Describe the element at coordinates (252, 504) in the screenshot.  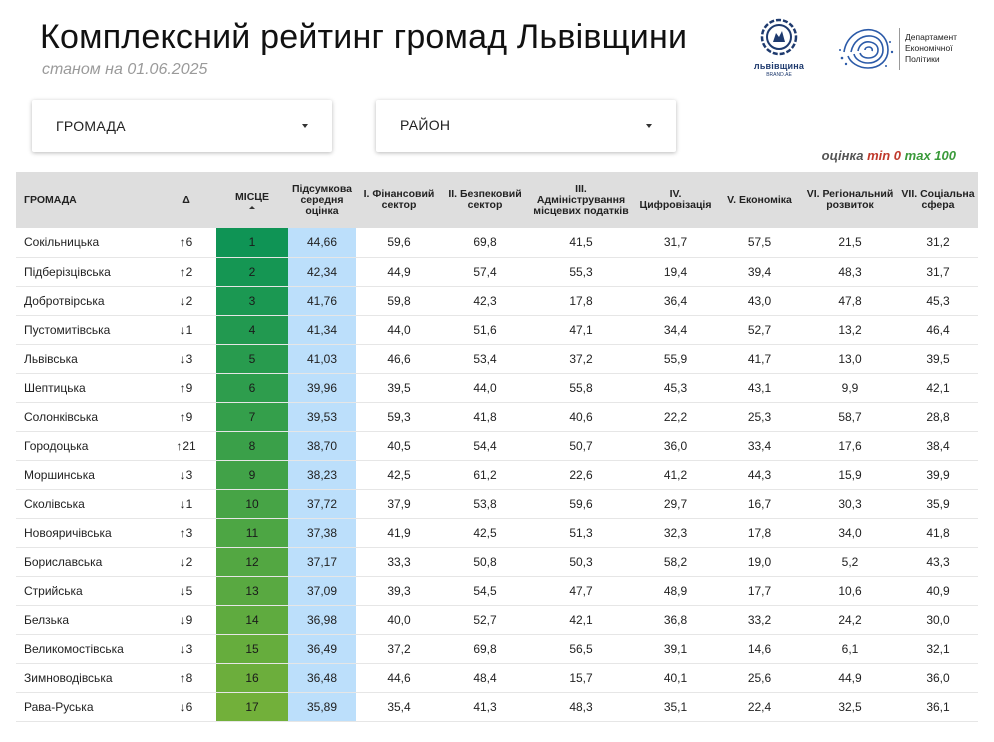
I see `rank-cell: 10` at that location.